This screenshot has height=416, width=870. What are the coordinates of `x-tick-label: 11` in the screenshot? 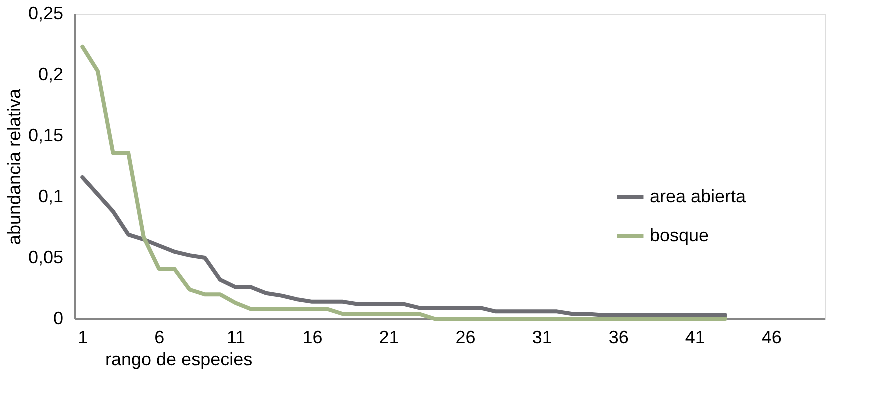 It's located at (236, 338).